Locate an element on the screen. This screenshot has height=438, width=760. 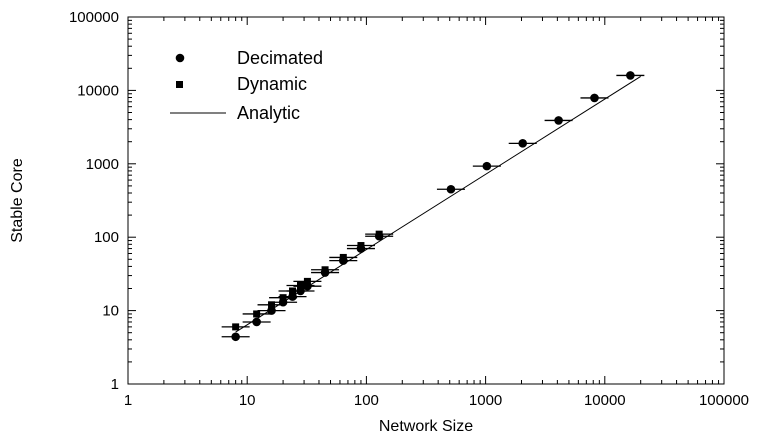
x-tick-label: 10 is located at coordinates (247, 400).